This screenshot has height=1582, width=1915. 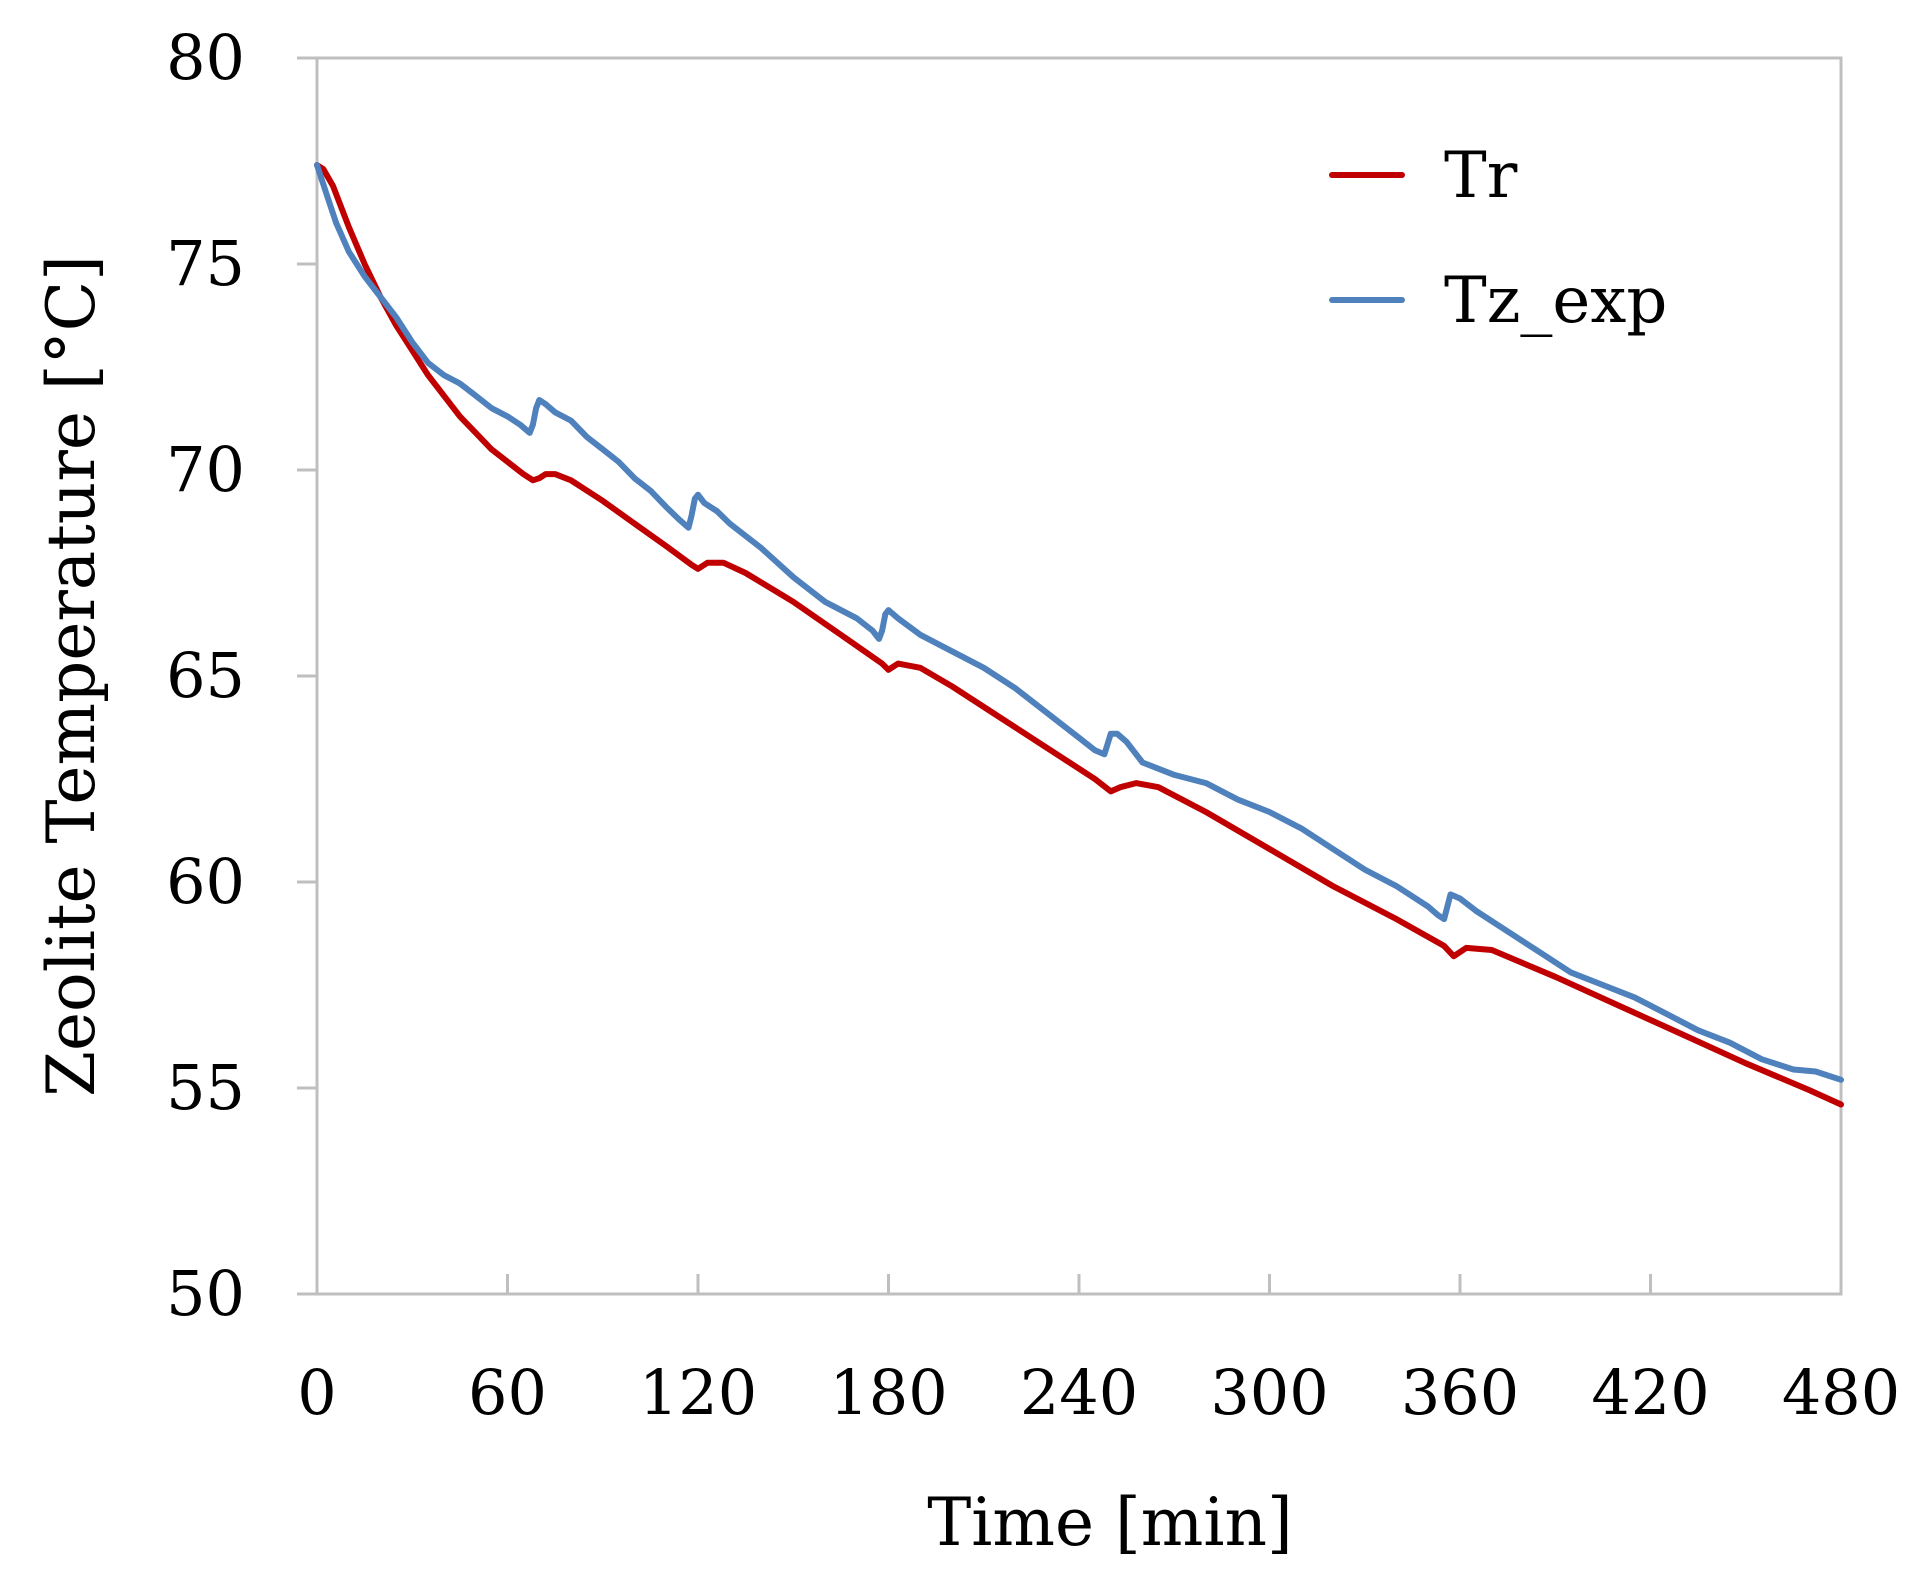 I want to click on legend-label-tr: Tr, so click(x=1481, y=176).